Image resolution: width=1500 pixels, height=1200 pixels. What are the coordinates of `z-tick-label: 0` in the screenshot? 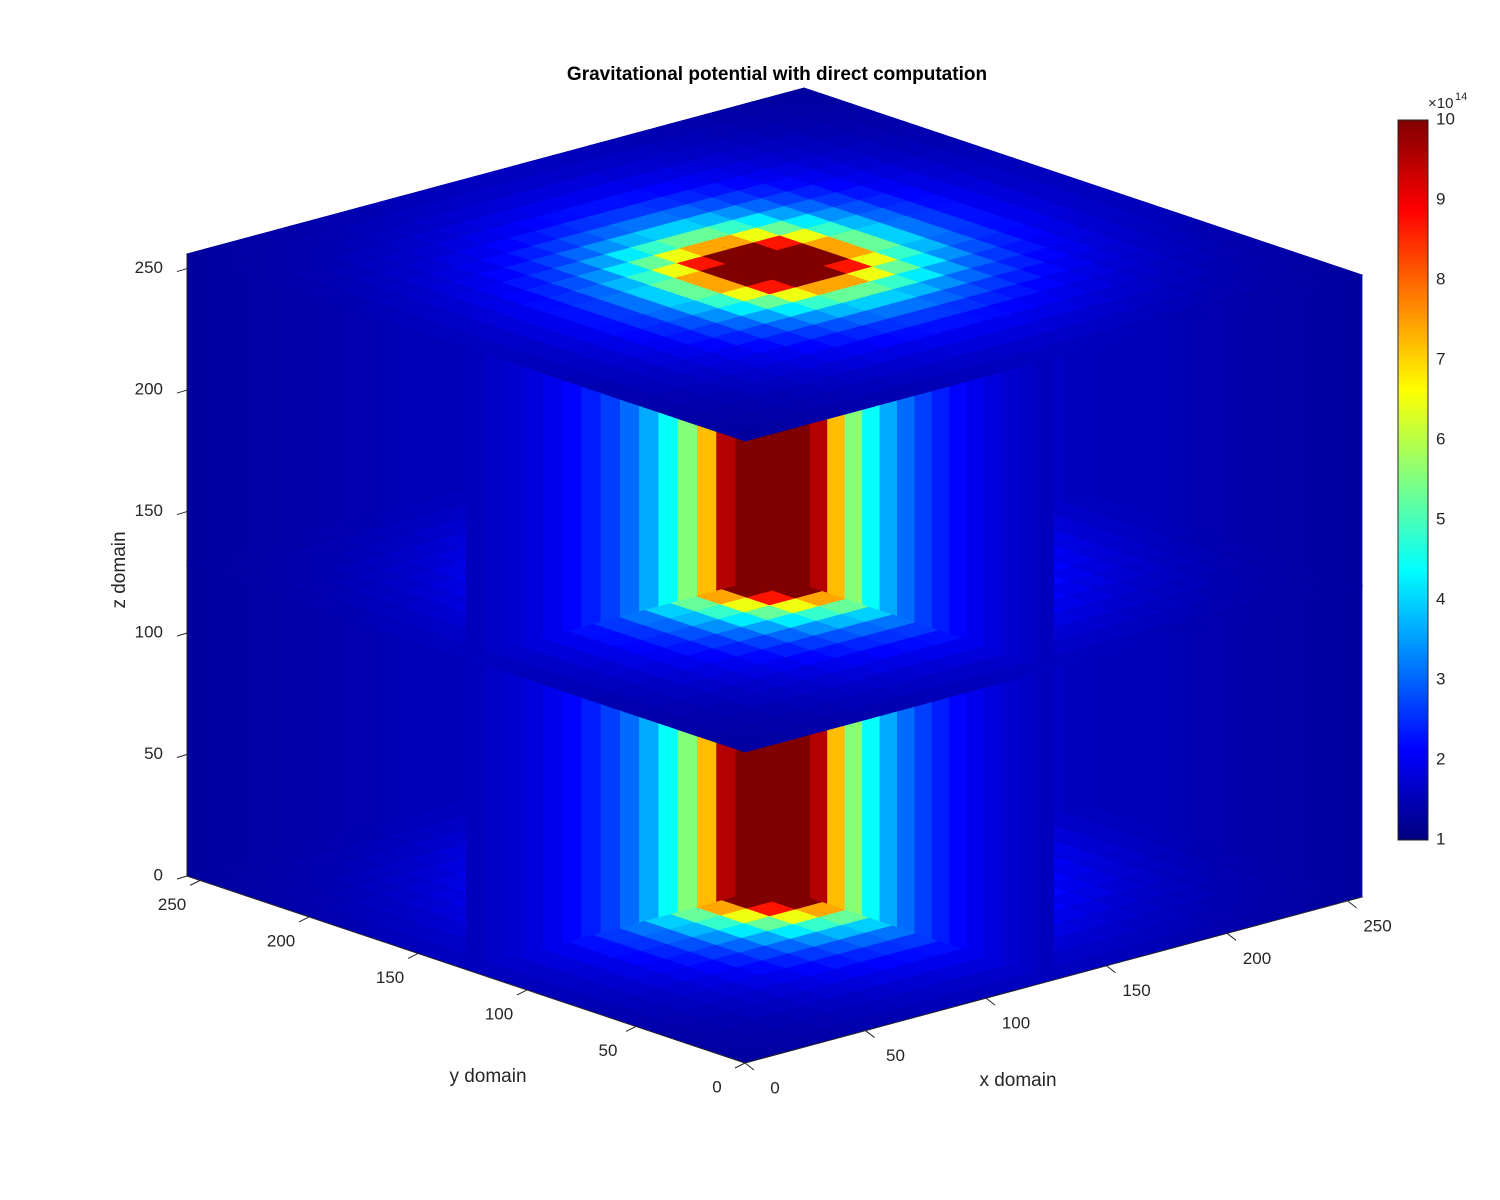 It's located at (158, 874).